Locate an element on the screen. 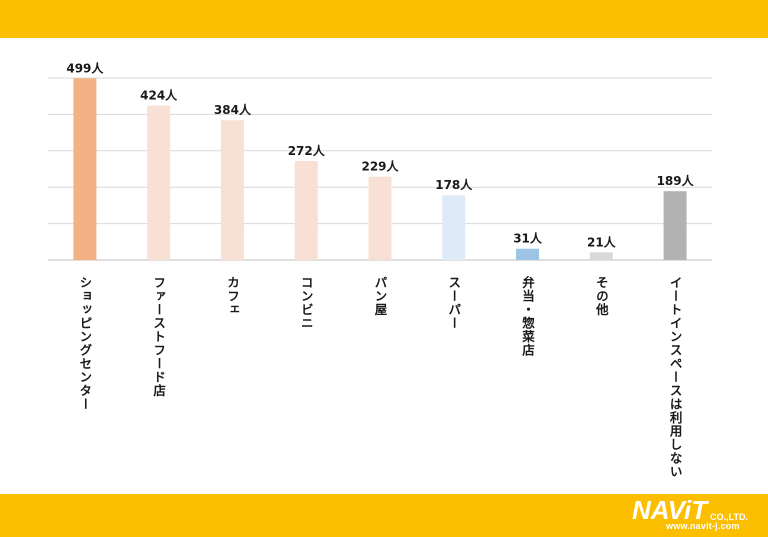 This screenshot has width=768, height=537. logo-company-suffix: CO.,LTD. is located at coordinates (729, 517).